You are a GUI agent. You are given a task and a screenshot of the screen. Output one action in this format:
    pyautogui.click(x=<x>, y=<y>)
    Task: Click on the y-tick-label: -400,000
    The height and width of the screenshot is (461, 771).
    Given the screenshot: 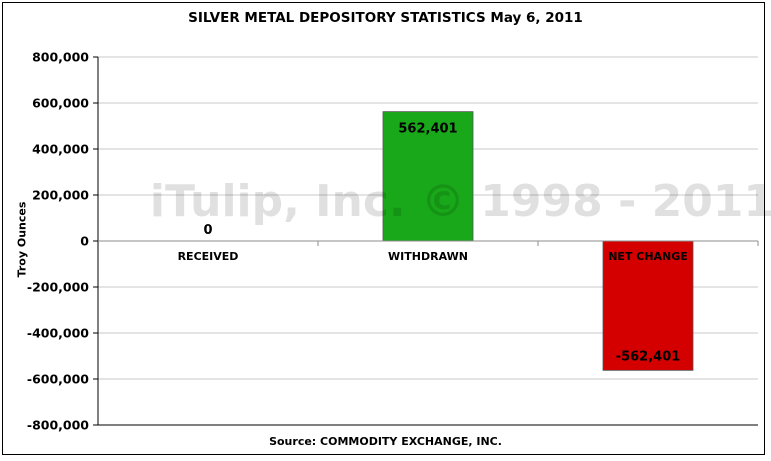 What is the action you would take?
    pyautogui.click(x=58, y=333)
    